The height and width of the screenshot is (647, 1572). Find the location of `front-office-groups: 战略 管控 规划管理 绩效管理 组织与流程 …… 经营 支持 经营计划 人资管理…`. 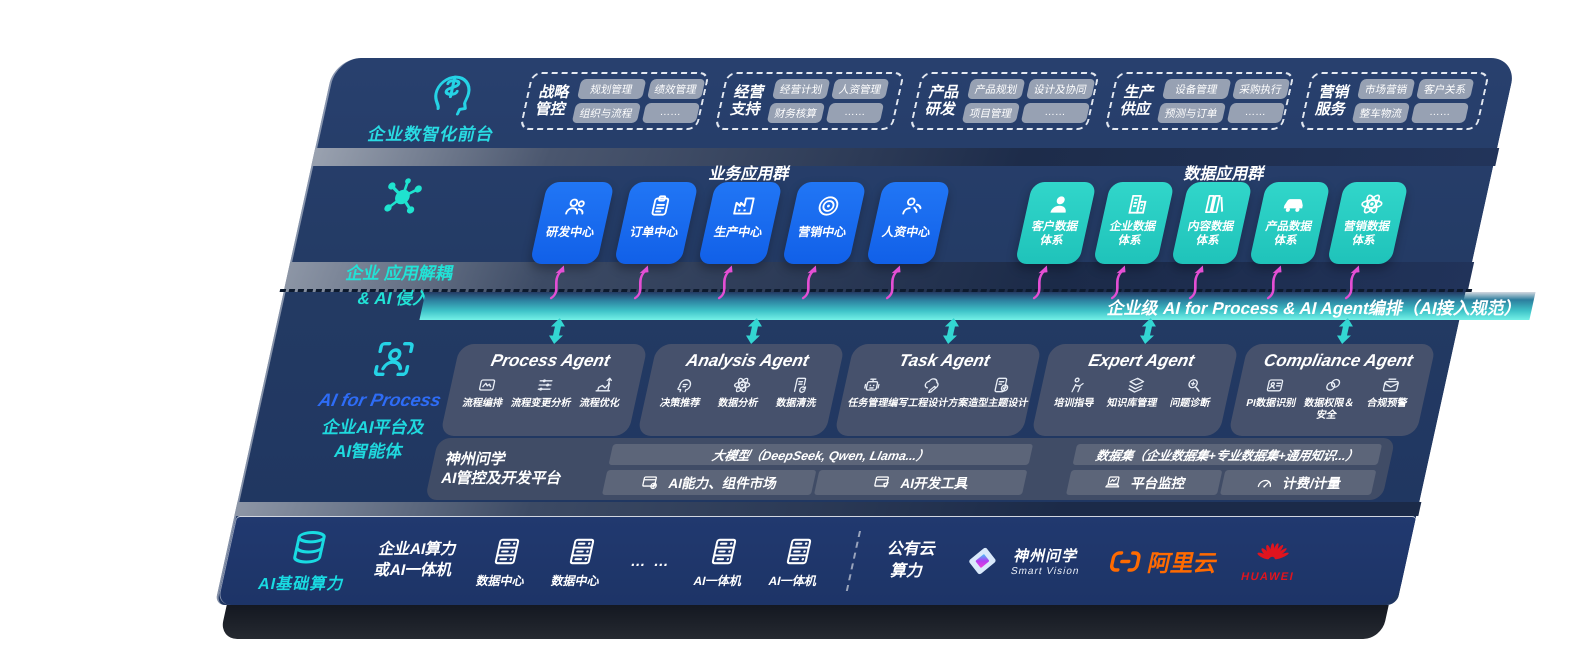

front-office-groups: 战略 管控 规划管理 绩效管理 组织与流程 …… 经营 支持 经营计划 人资管理… is located at coordinates (1004, 101).